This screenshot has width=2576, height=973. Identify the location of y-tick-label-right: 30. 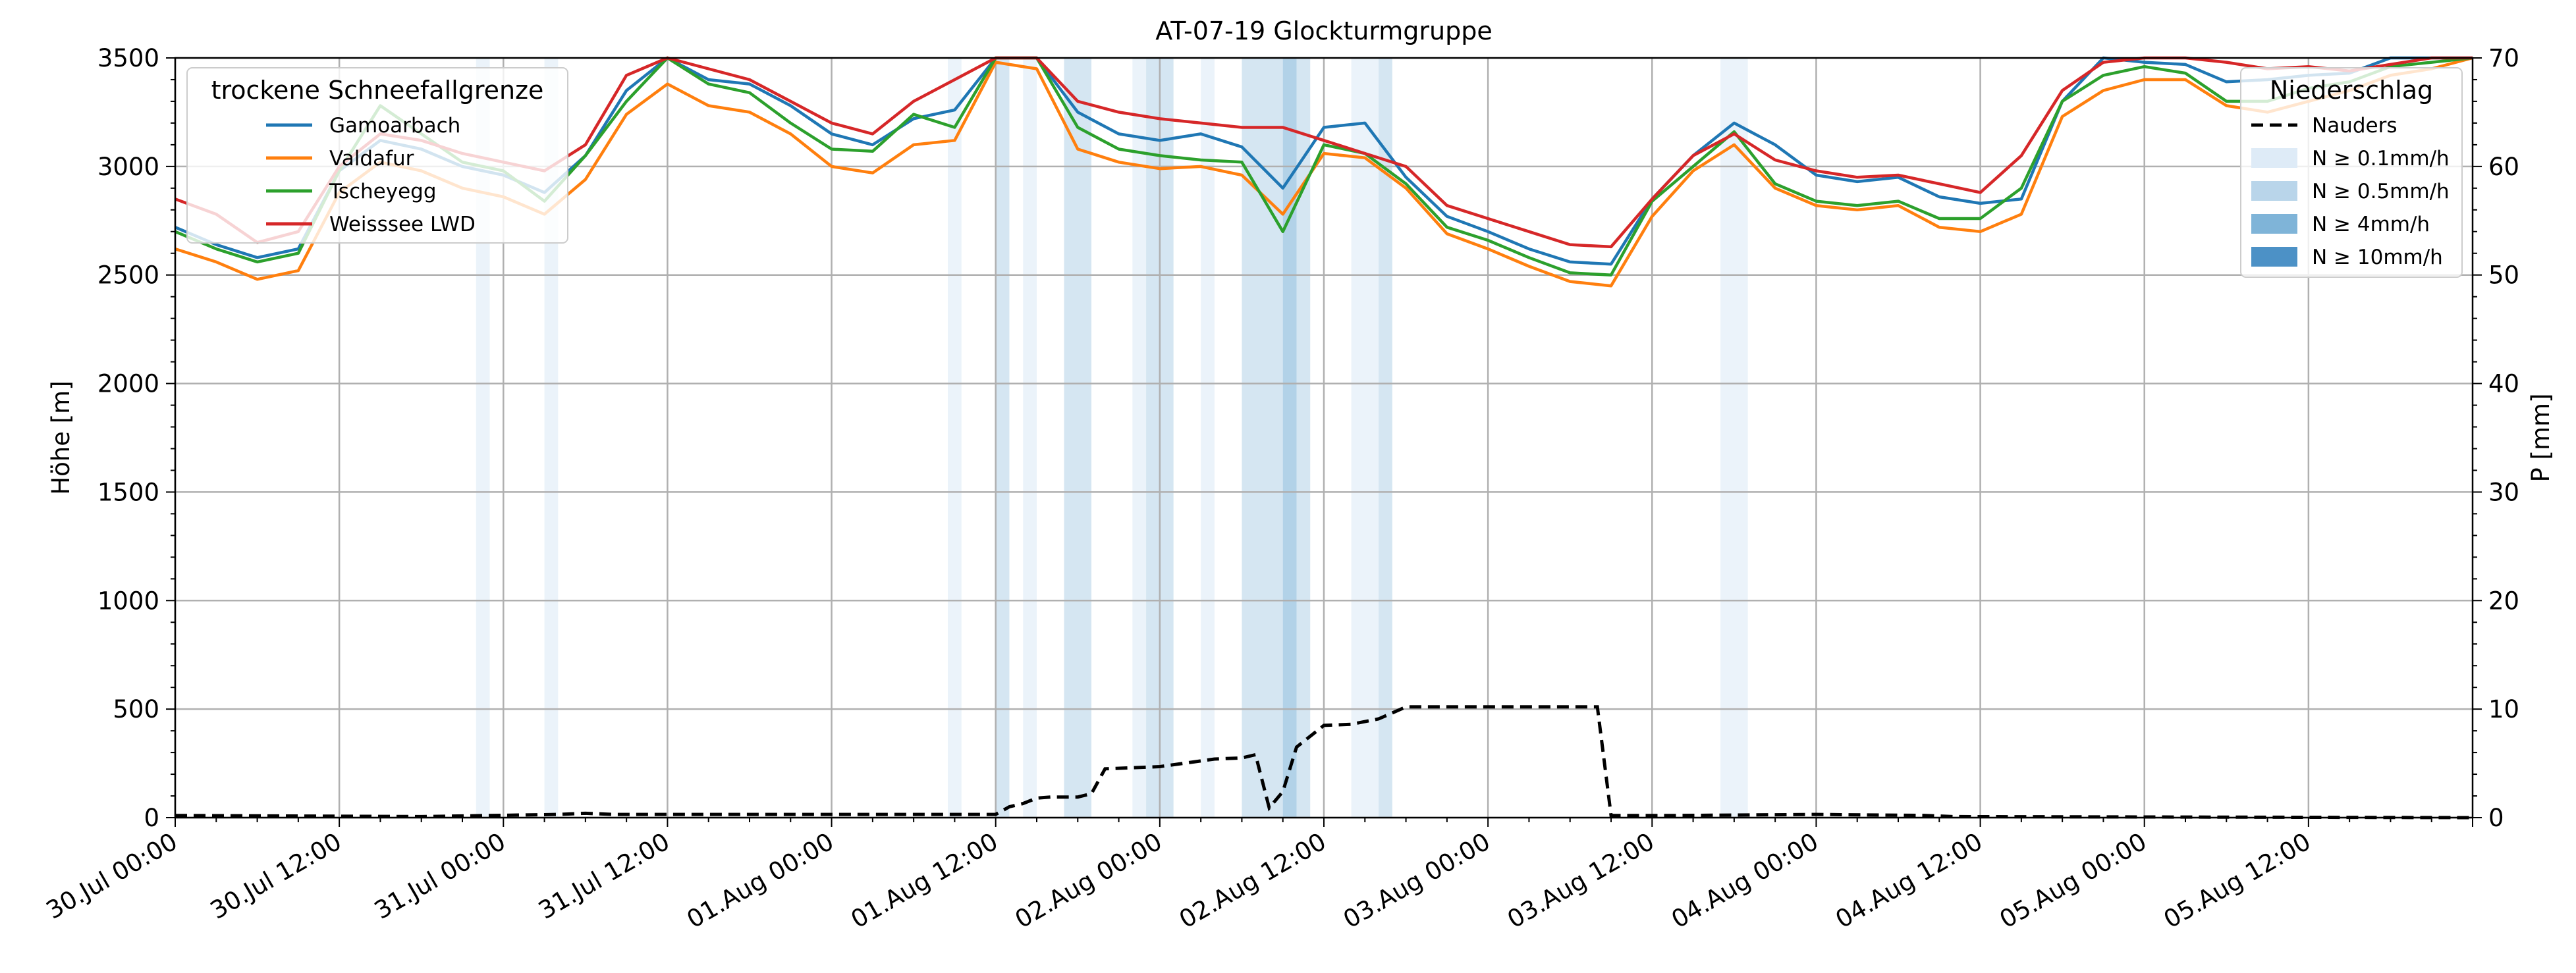
(2503, 492).